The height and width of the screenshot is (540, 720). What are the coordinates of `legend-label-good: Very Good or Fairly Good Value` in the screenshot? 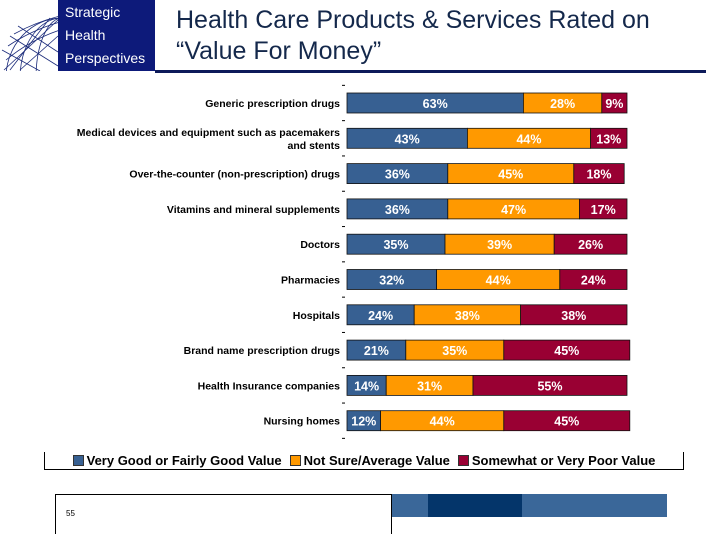 It's located at (184, 460).